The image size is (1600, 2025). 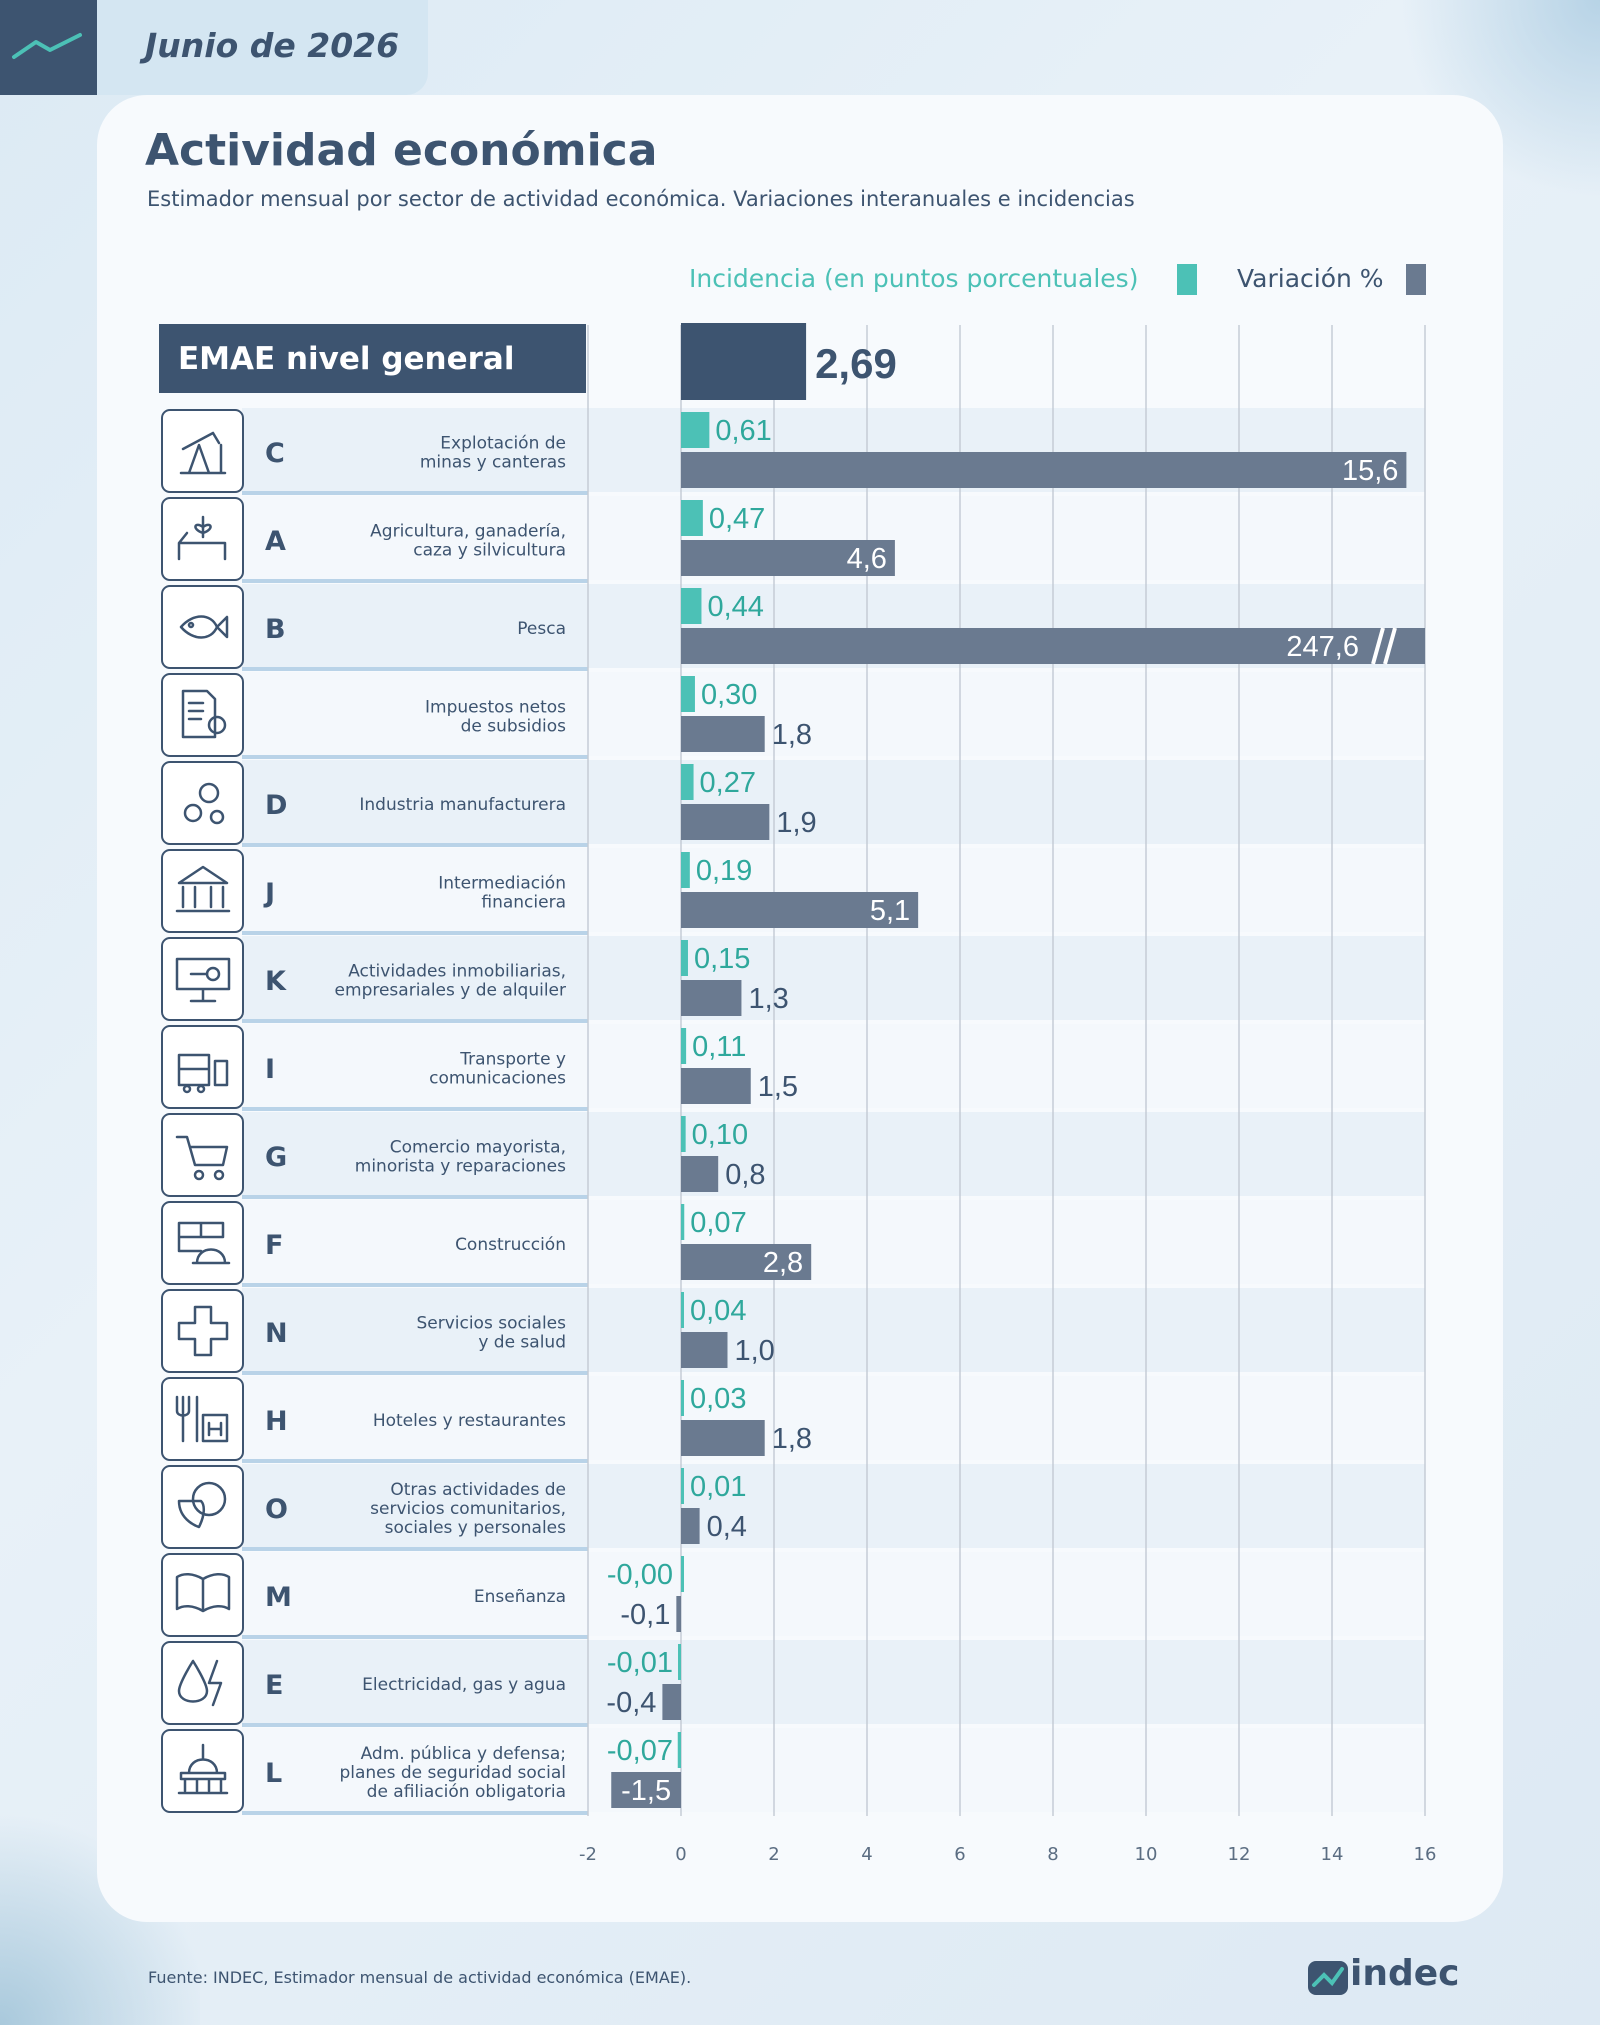 What do you see at coordinates (718, 1399) in the screenshot?
I see `incidence-value-label: 0,03` at bounding box center [718, 1399].